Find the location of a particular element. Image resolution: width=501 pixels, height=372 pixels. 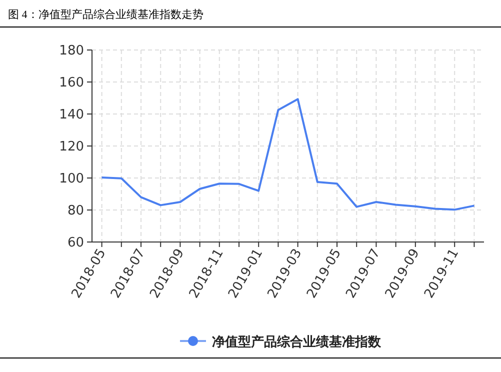

title: 图 4：净值型产品综合业绩基准指数走势 is located at coordinates (106, 15).